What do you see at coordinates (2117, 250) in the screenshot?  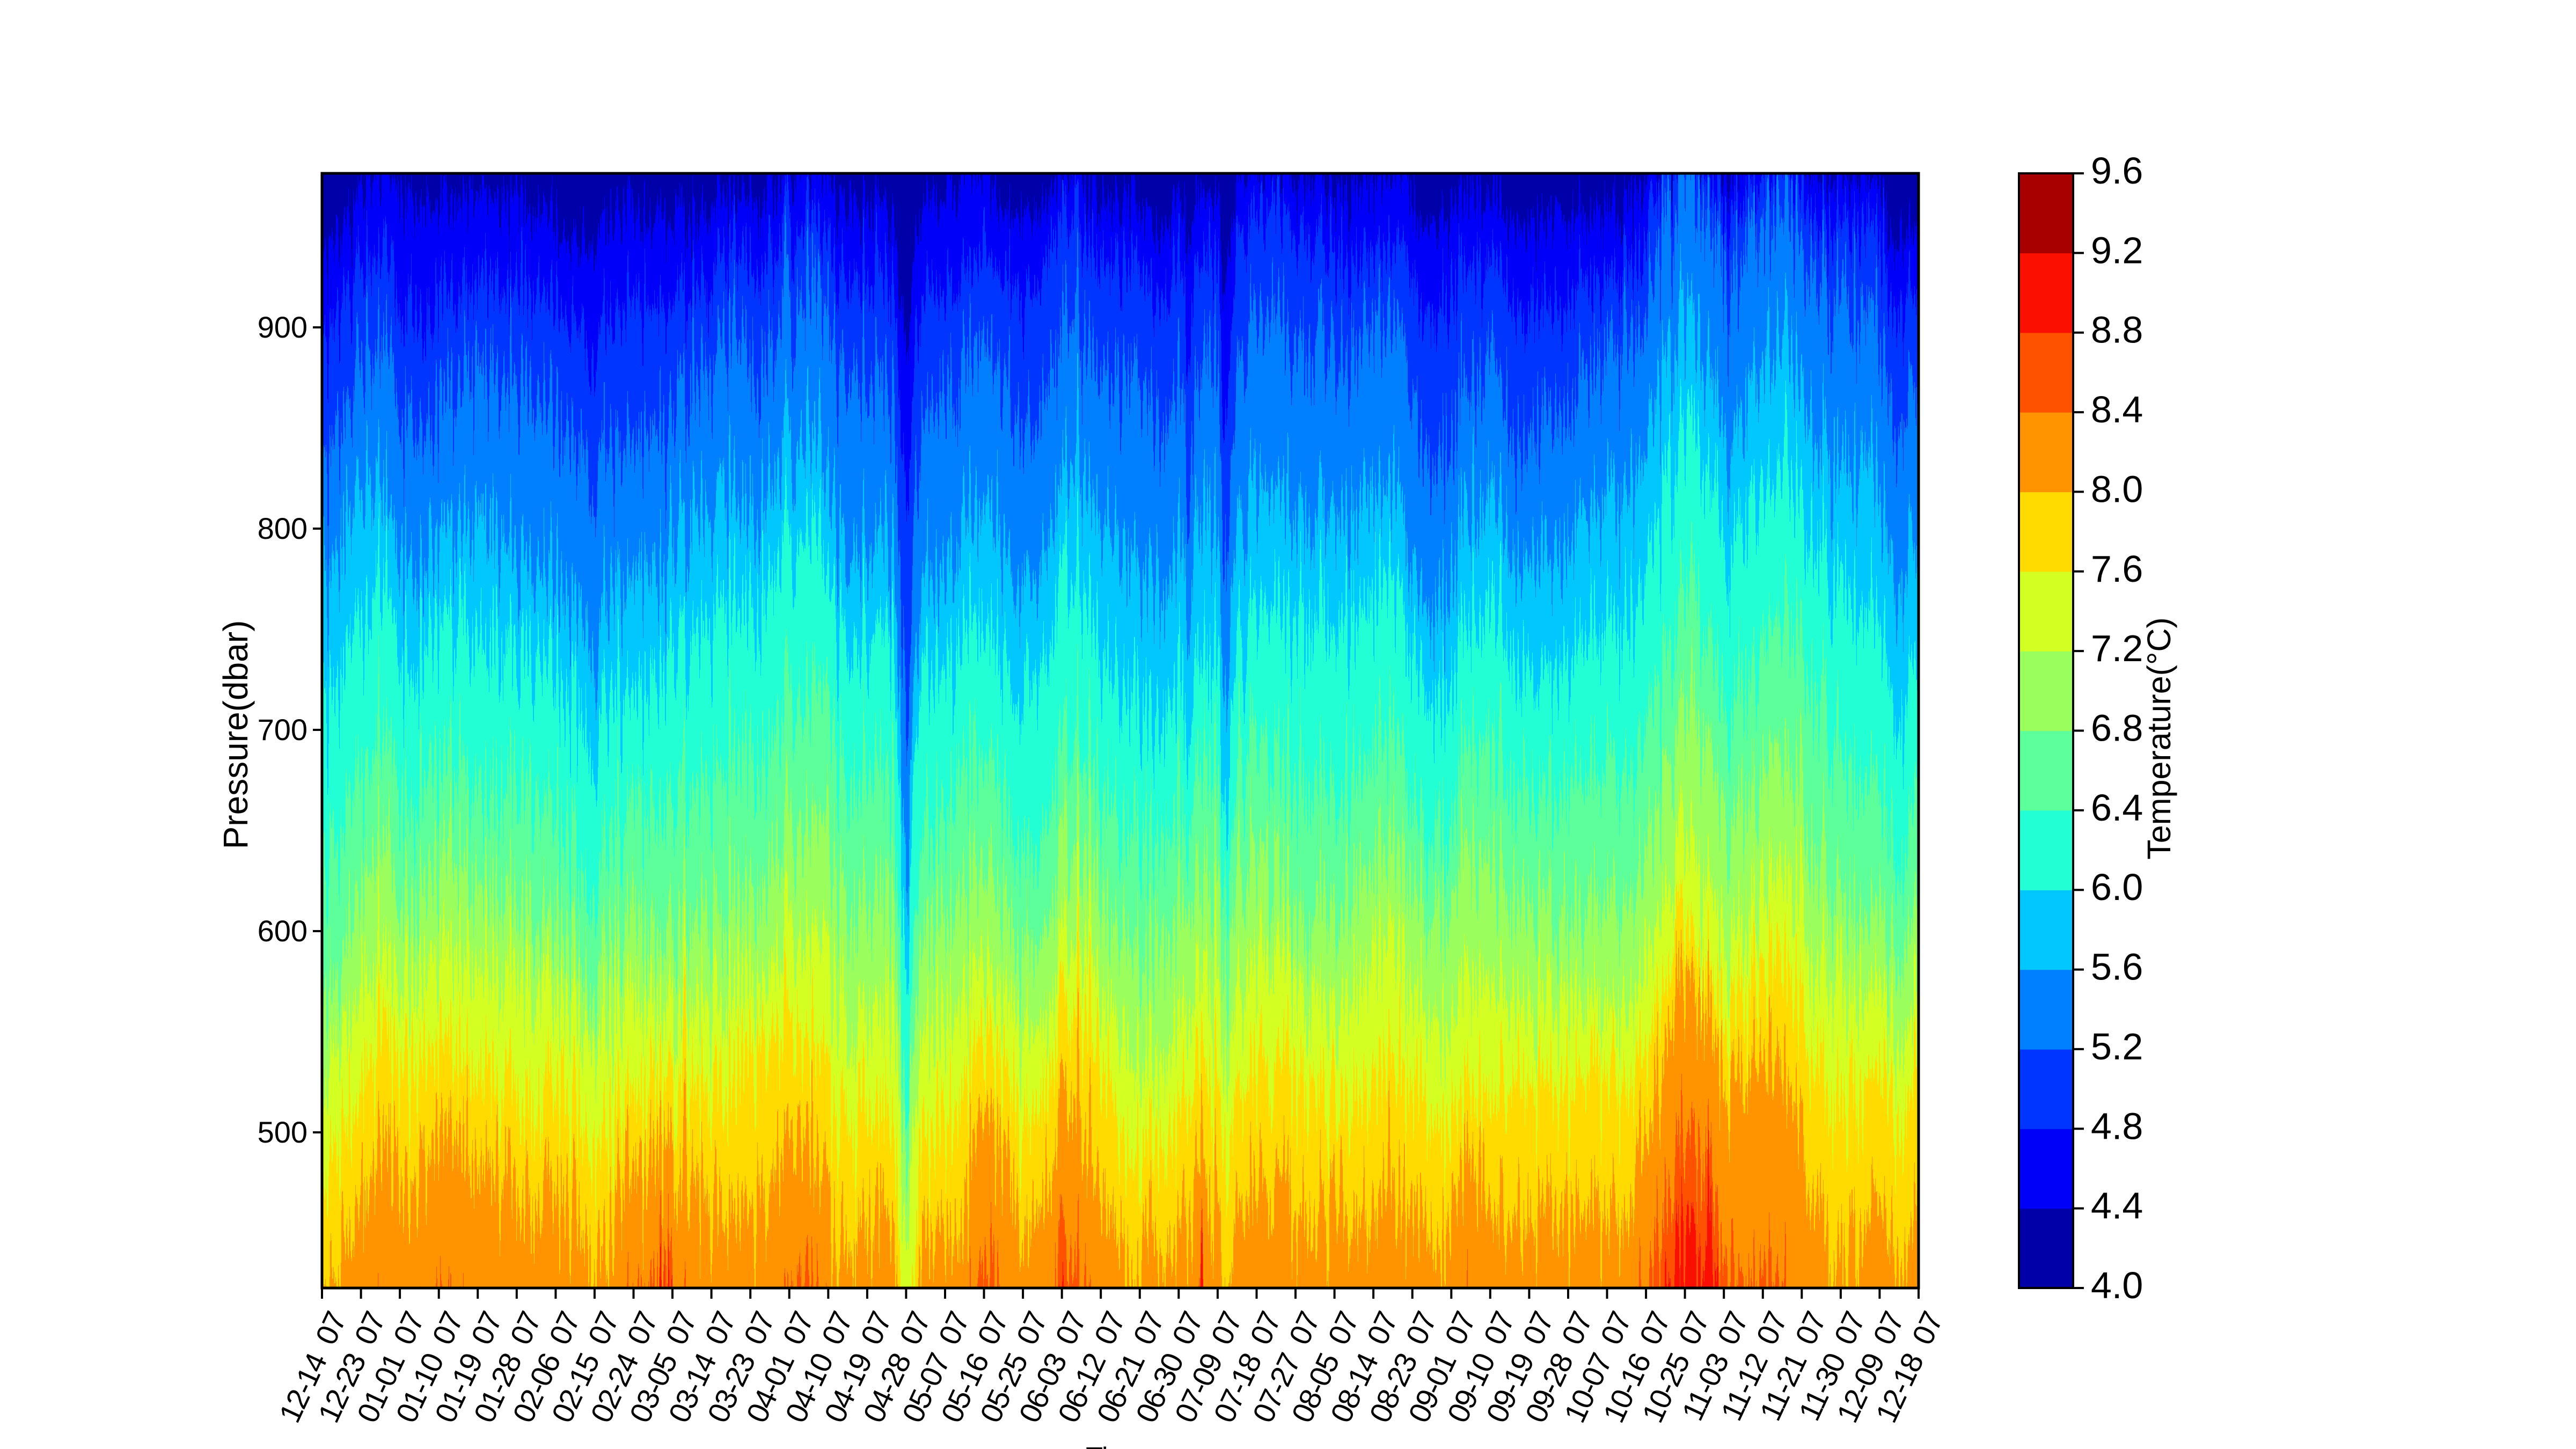 I see `svg-text: 9.2` at bounding box center [2117, 250].